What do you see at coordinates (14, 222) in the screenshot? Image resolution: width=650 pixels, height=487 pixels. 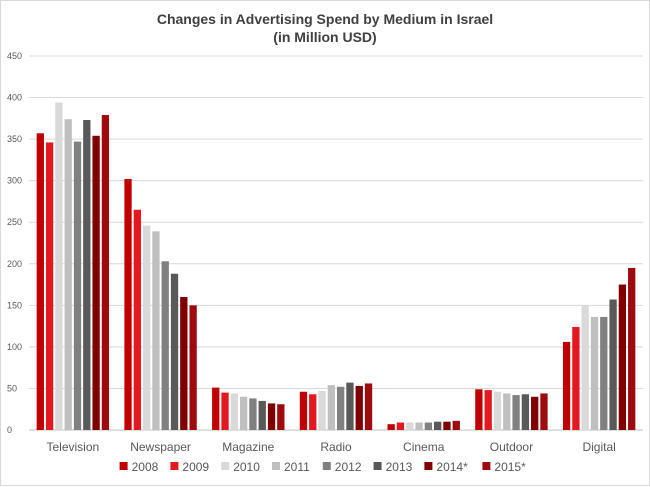 I see `y-tick-label: 250` at bounding box center [14, 222].